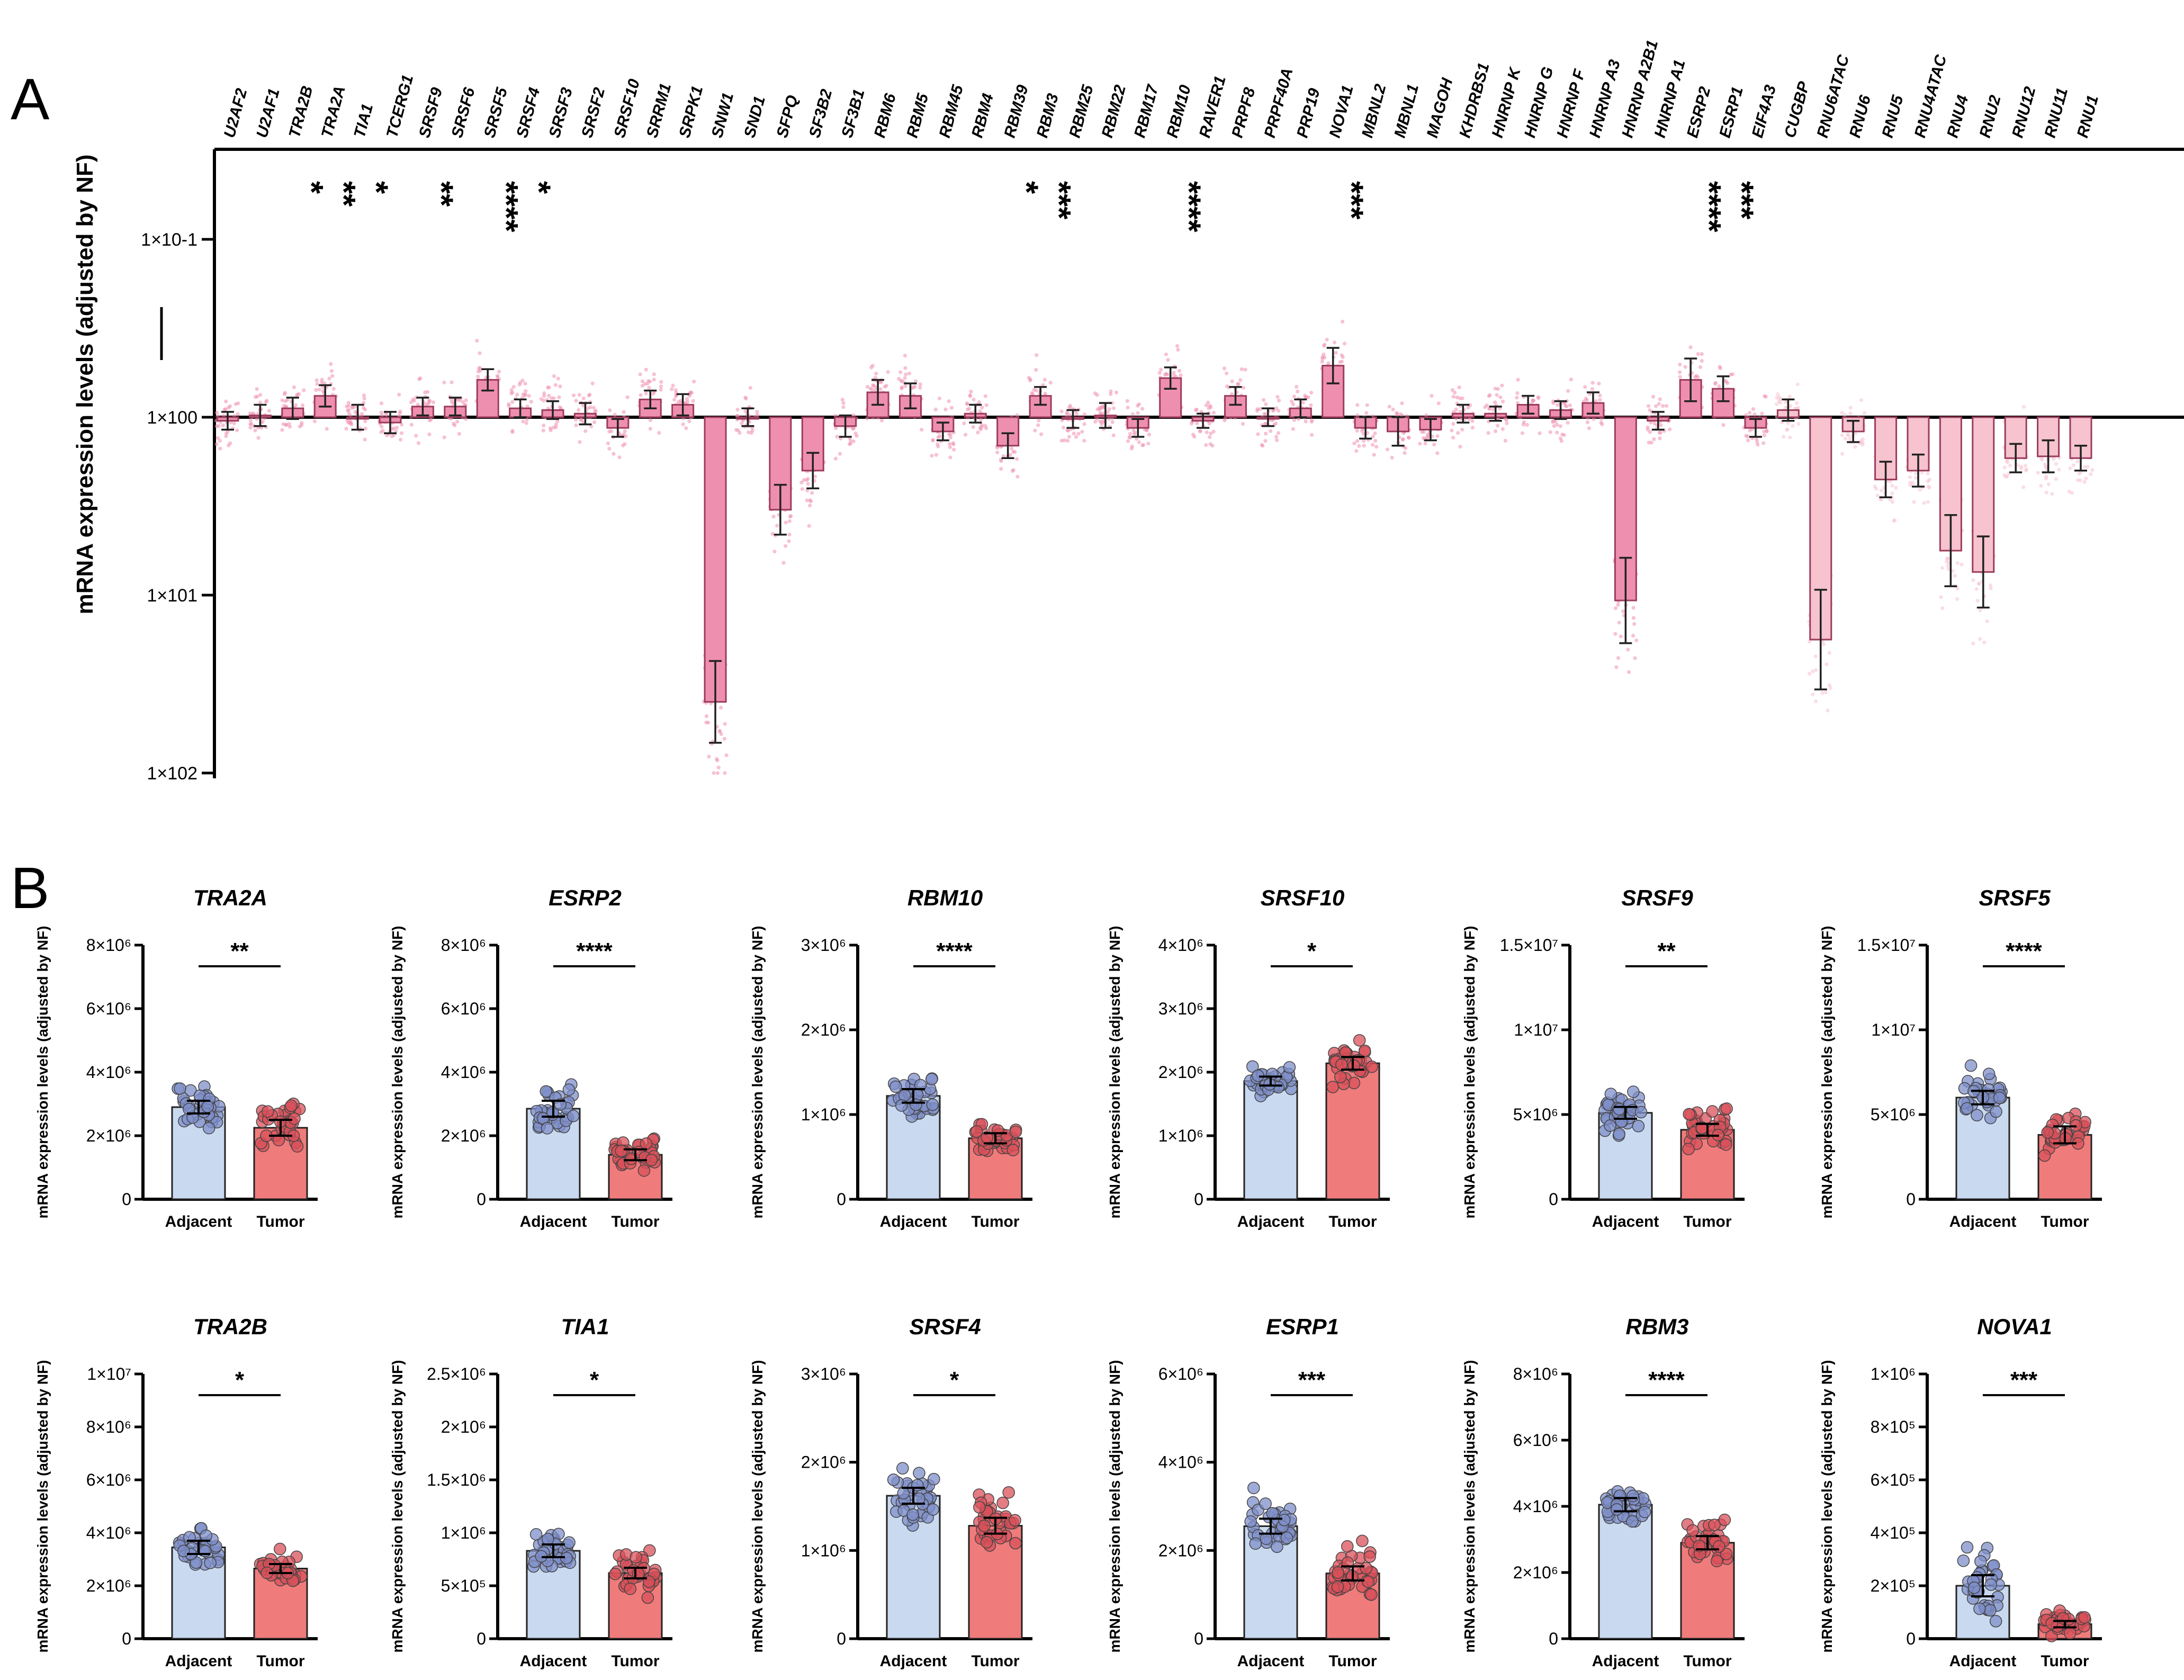  What do you see at coordinates (463, 1008) in the screenshot?
I see `subplot-y-tick-label: 6×10⁶` at bounding box center [463, 1008].